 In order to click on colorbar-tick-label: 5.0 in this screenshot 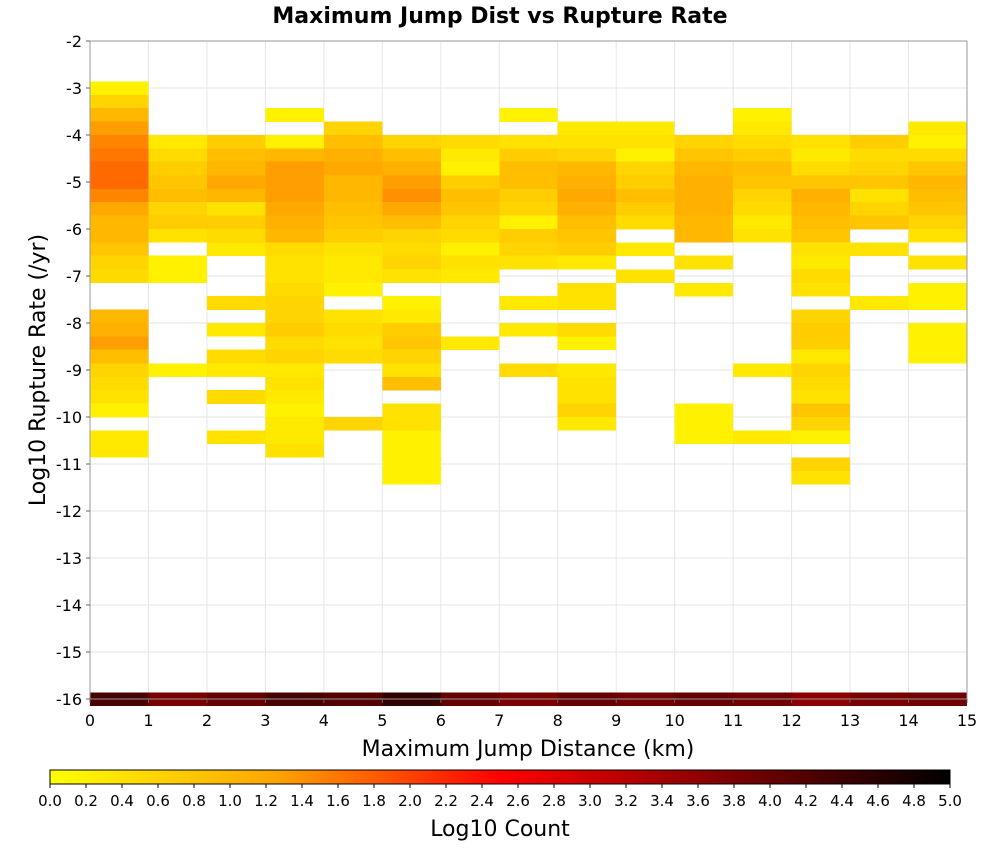, I will do `click(950, 801)`.